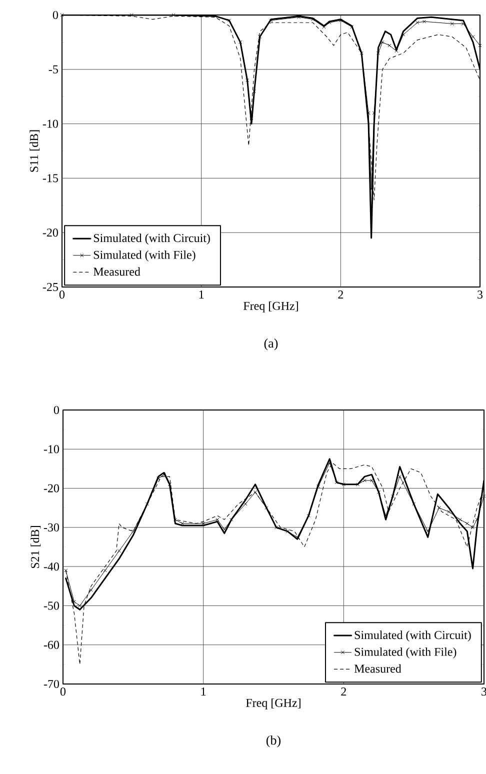 The height and width of the screenshot is (774, 486). Describe the element at coordinates (273, 742) in the screenshot. I see `text: (b)` at that location.